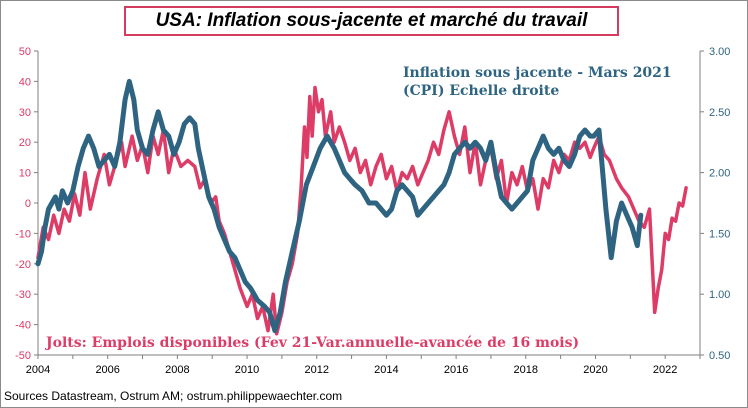  I want to click on y-left-tick-label: 50, so click(25, 52).